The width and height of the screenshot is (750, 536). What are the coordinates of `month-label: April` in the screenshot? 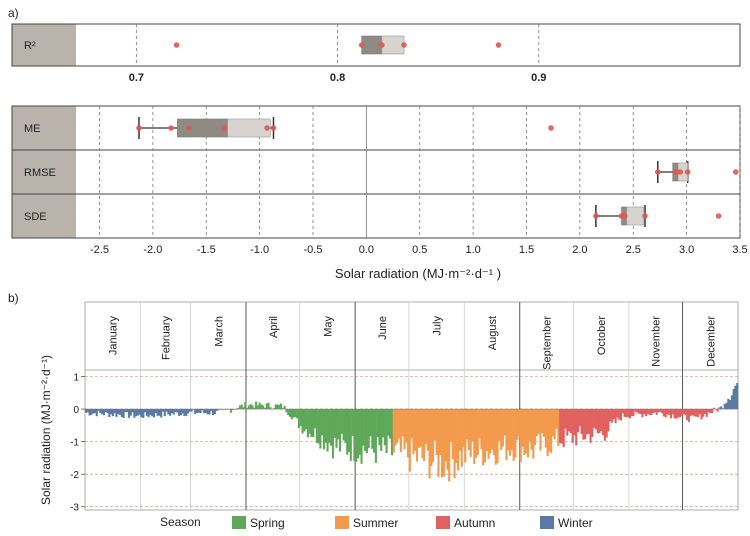 It's located at (274, 327).